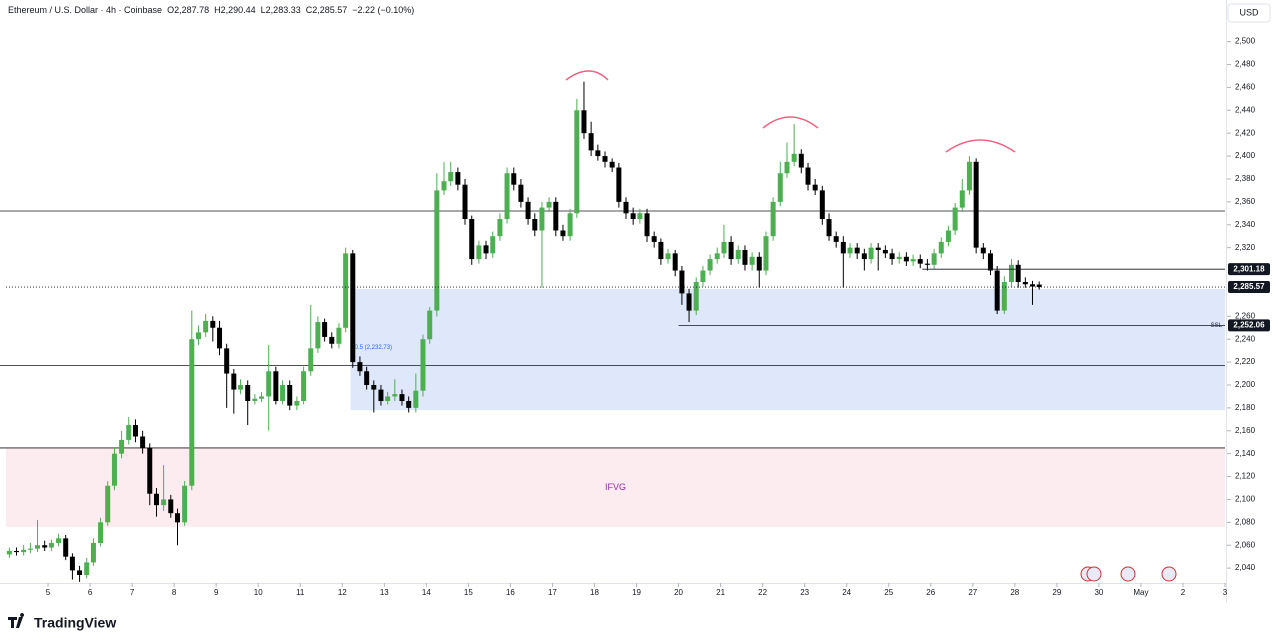  What do you see at coordinates (326, 10) in the screenshot?
I see `ohlc-close: C2,285.57` at bounding box center [326, 10].